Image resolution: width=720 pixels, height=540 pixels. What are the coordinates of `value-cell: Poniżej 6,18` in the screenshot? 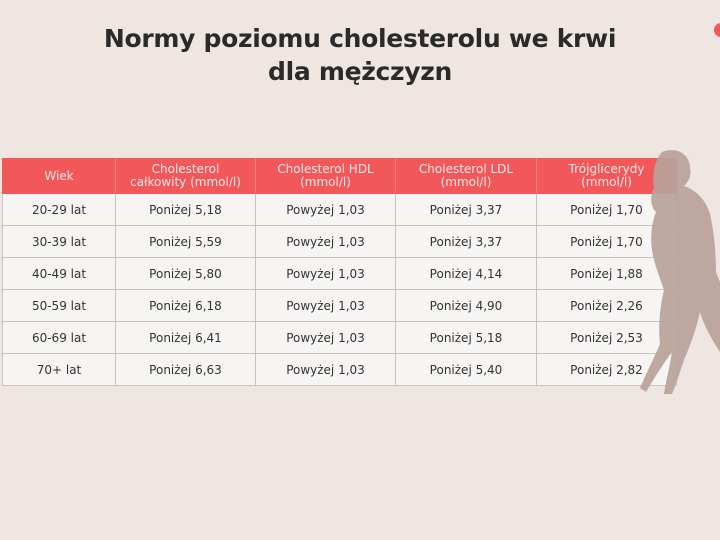 It's located at (185, 305).